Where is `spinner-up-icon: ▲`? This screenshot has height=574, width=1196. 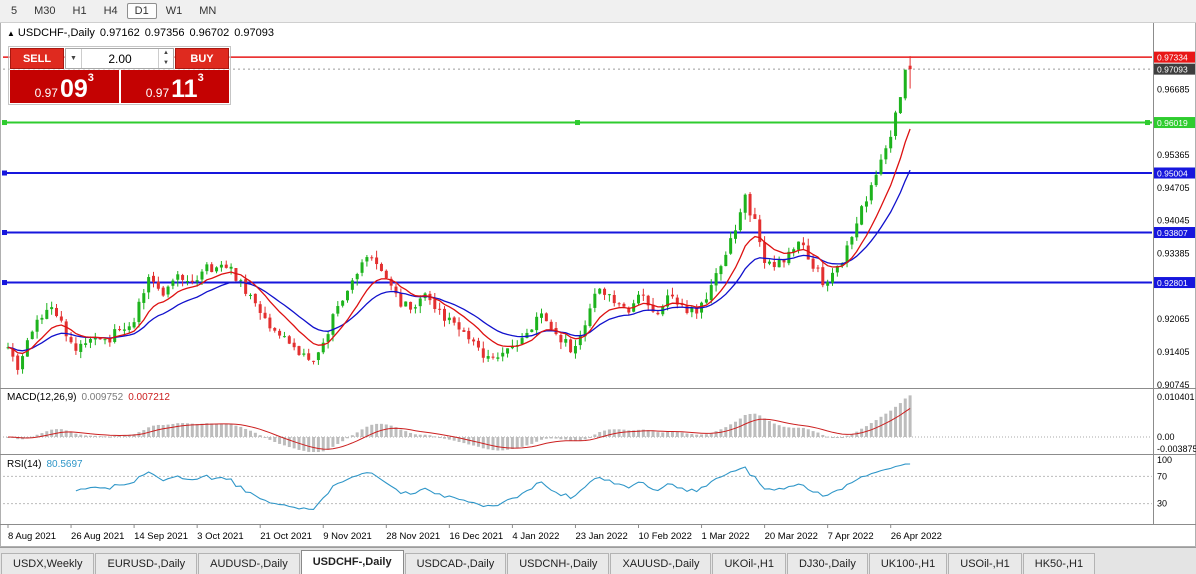 spinner-up-icon: ▲ is located at coordinates (166, 53).